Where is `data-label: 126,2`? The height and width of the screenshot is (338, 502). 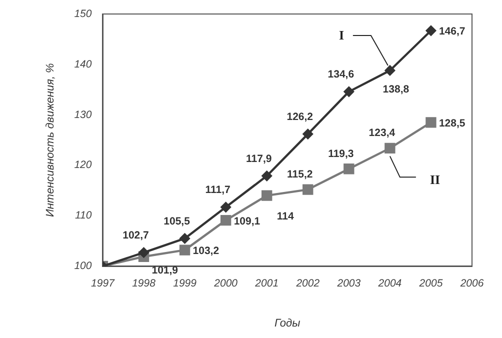
data-label: 126,2 is located at coordinates (300, 117).